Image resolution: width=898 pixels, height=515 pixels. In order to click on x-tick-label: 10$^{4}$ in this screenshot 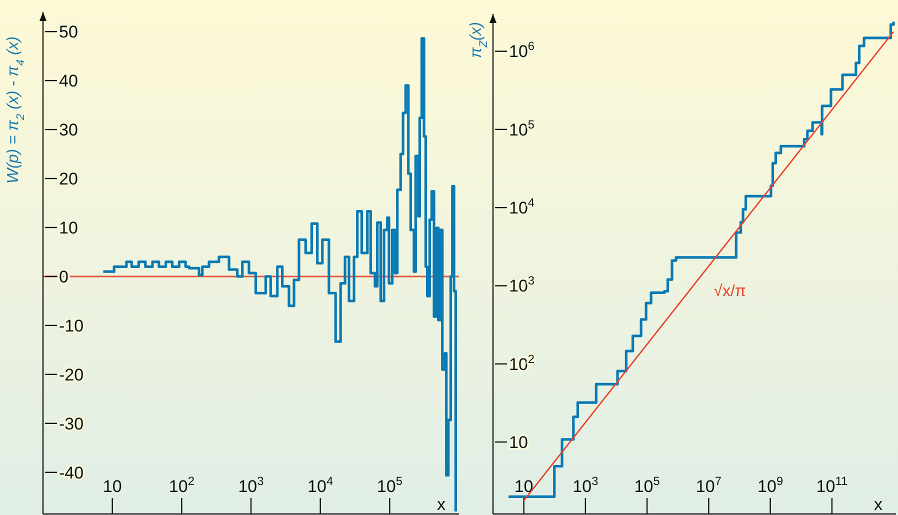, I will do `click(321, 485)`.